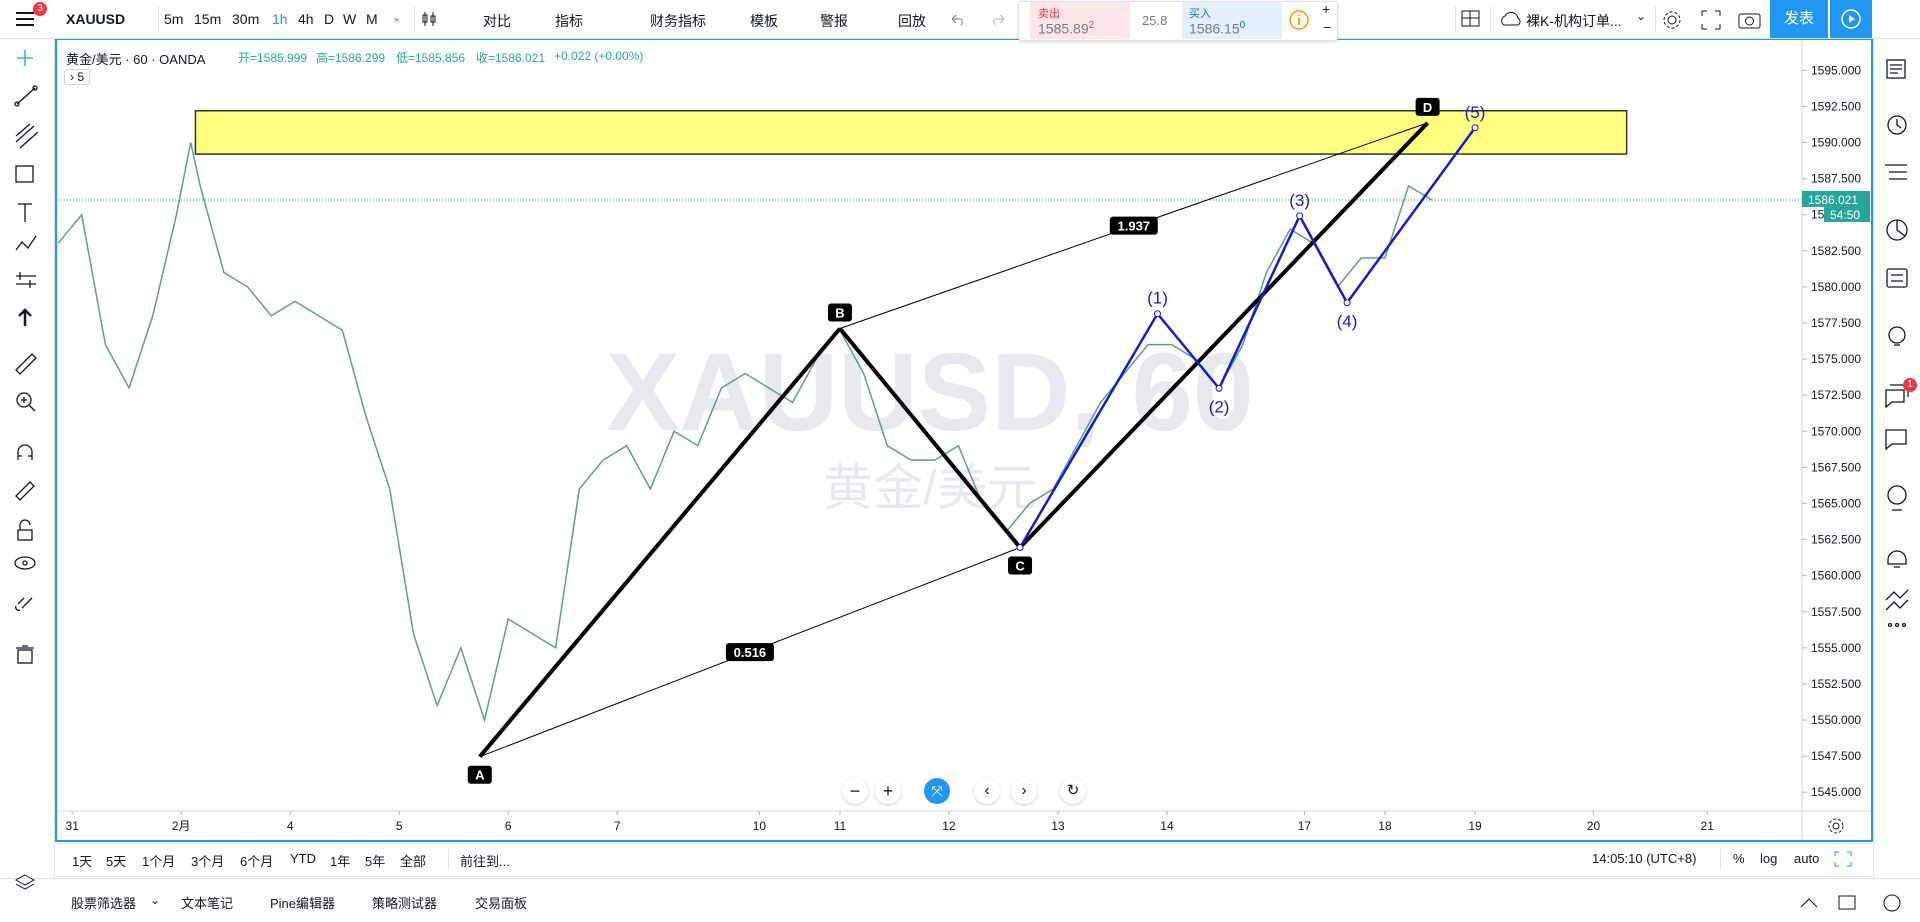  I want to click on spread: 25.8, so click(1155, 20).